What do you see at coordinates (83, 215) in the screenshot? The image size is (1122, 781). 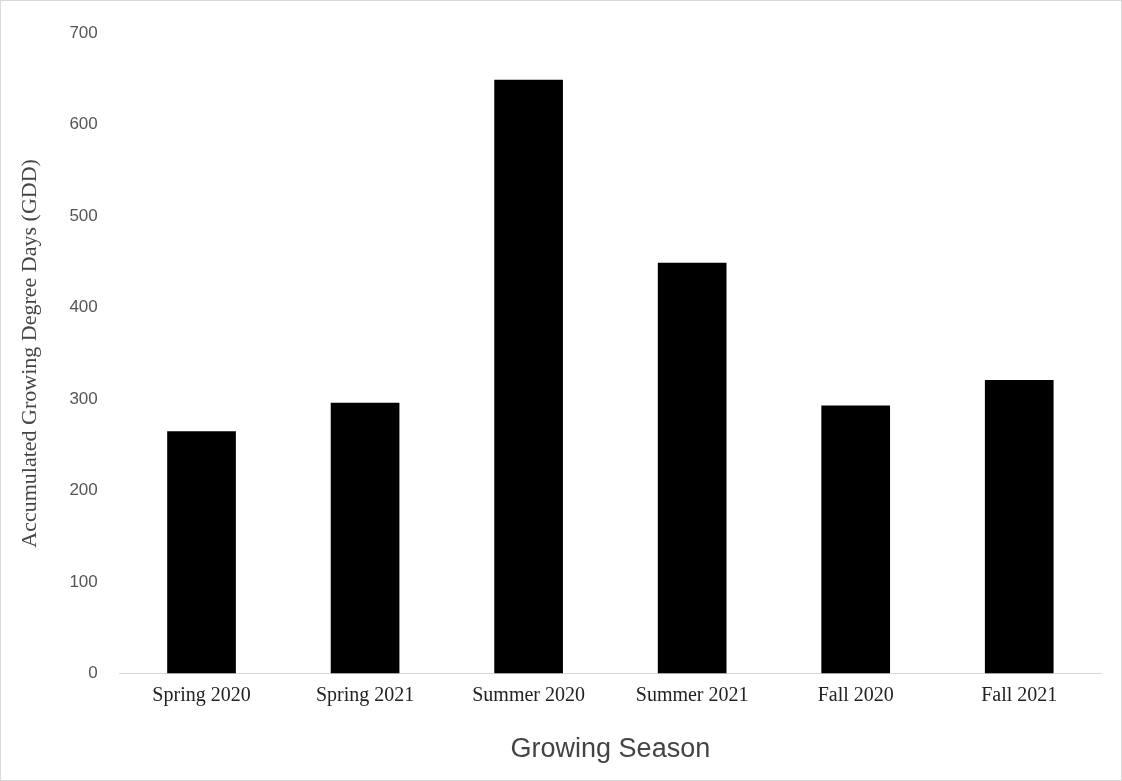 I see `y-tick-label: 500` at bounding box center [83, 215].